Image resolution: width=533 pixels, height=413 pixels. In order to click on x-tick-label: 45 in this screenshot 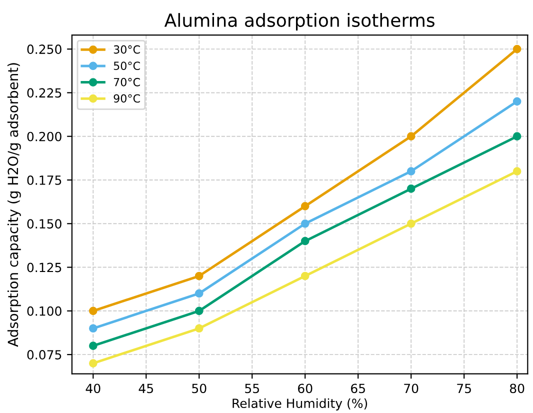, I will do `click(145, 389)`.